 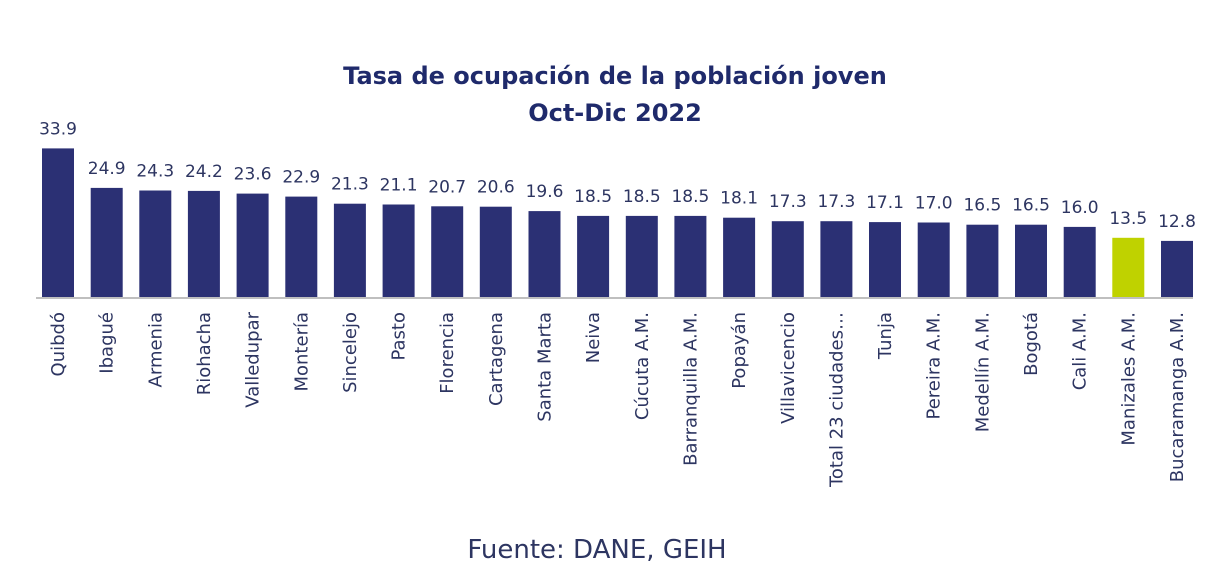 I want to click on bar-value-label: 22.9, so click(x=301, y=178).